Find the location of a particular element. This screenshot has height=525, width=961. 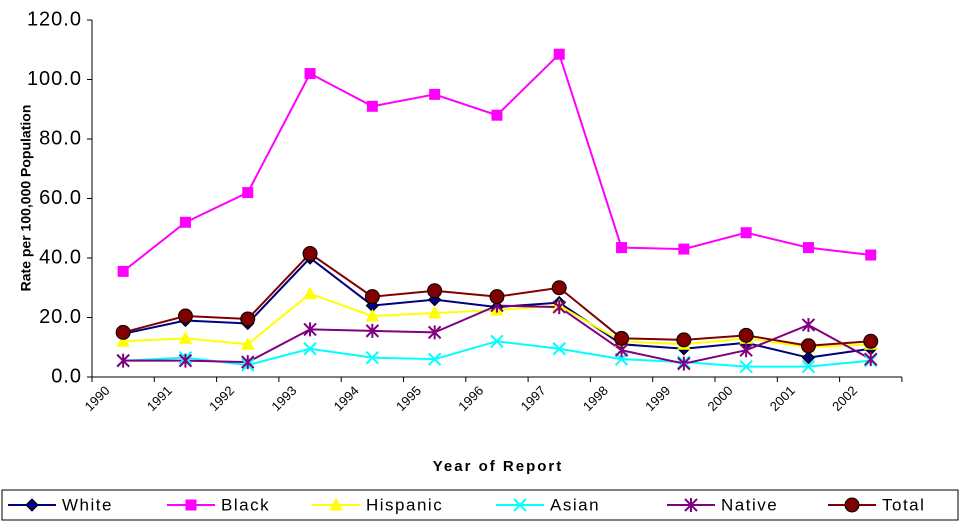

legend-label: Hispanic is located at coordinates (404, 504).